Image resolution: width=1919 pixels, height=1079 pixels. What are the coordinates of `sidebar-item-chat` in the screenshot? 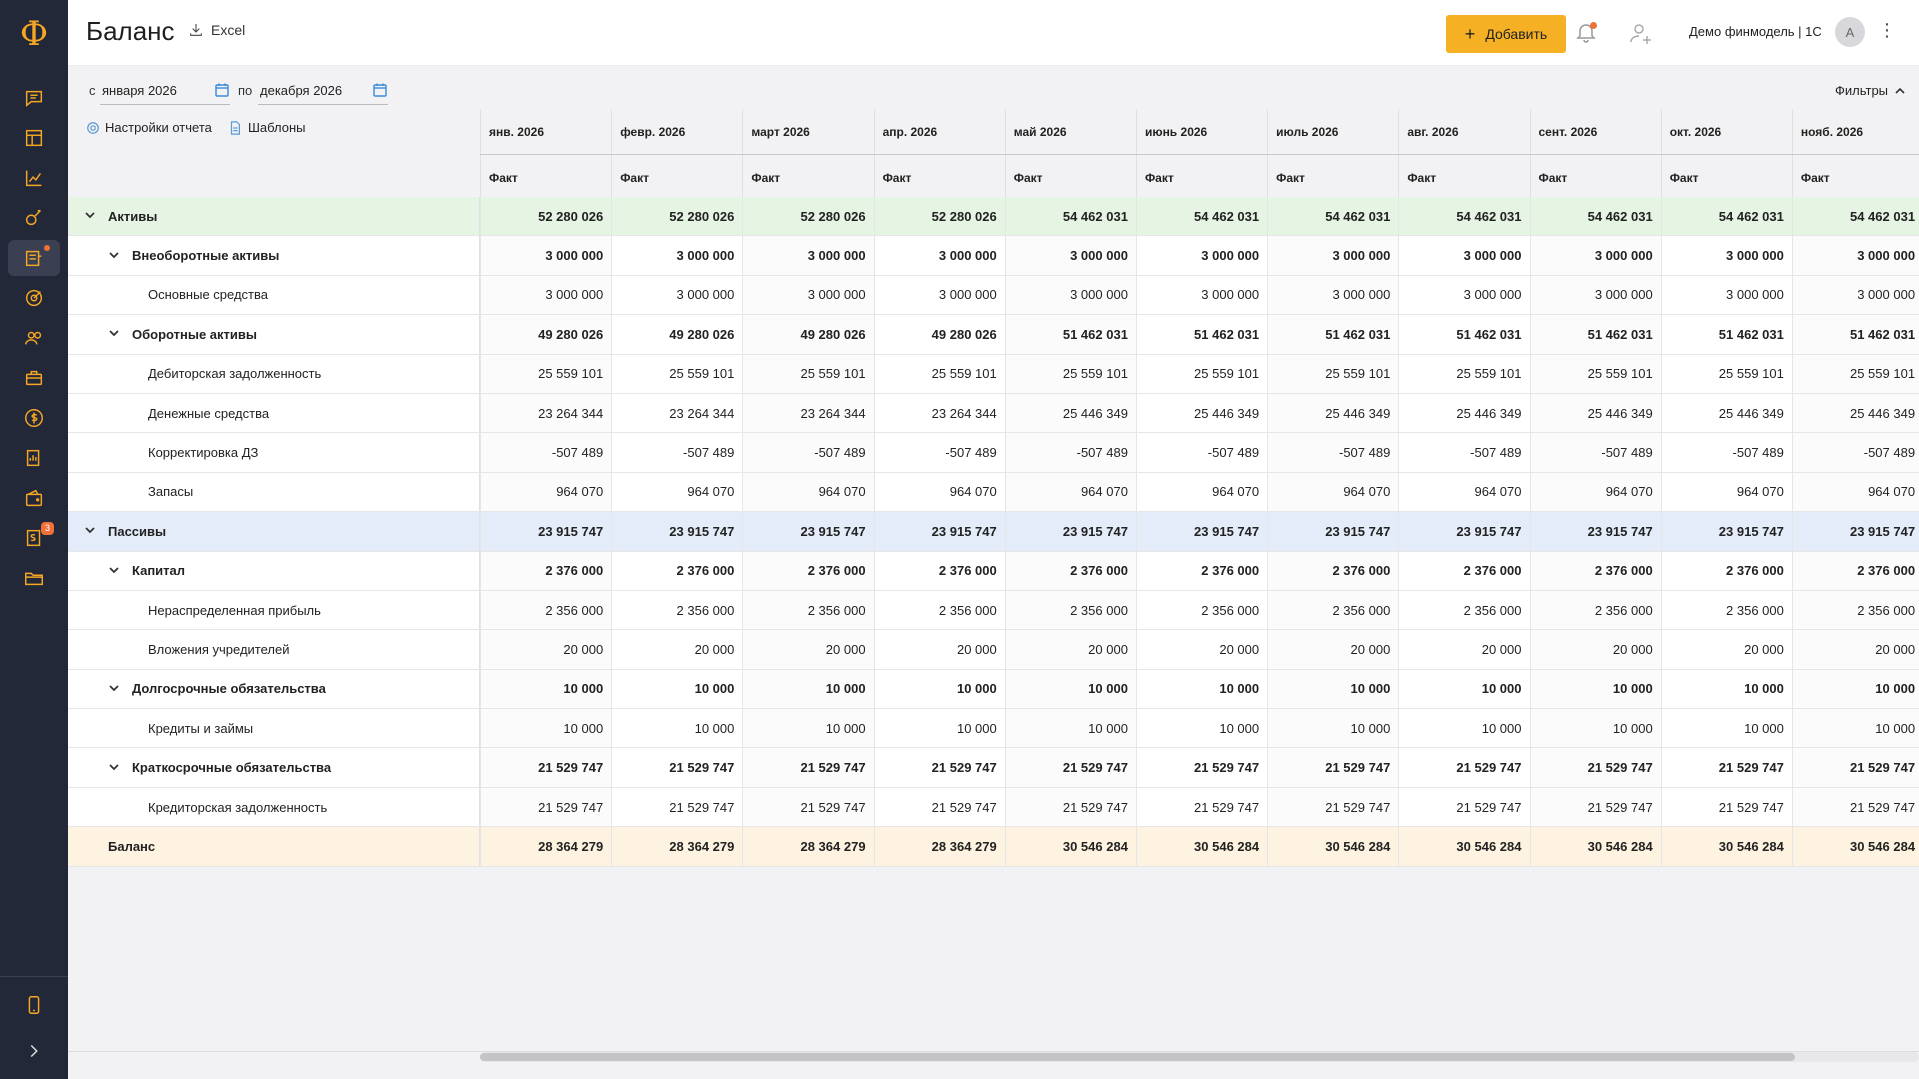 It's located at (34, 98).